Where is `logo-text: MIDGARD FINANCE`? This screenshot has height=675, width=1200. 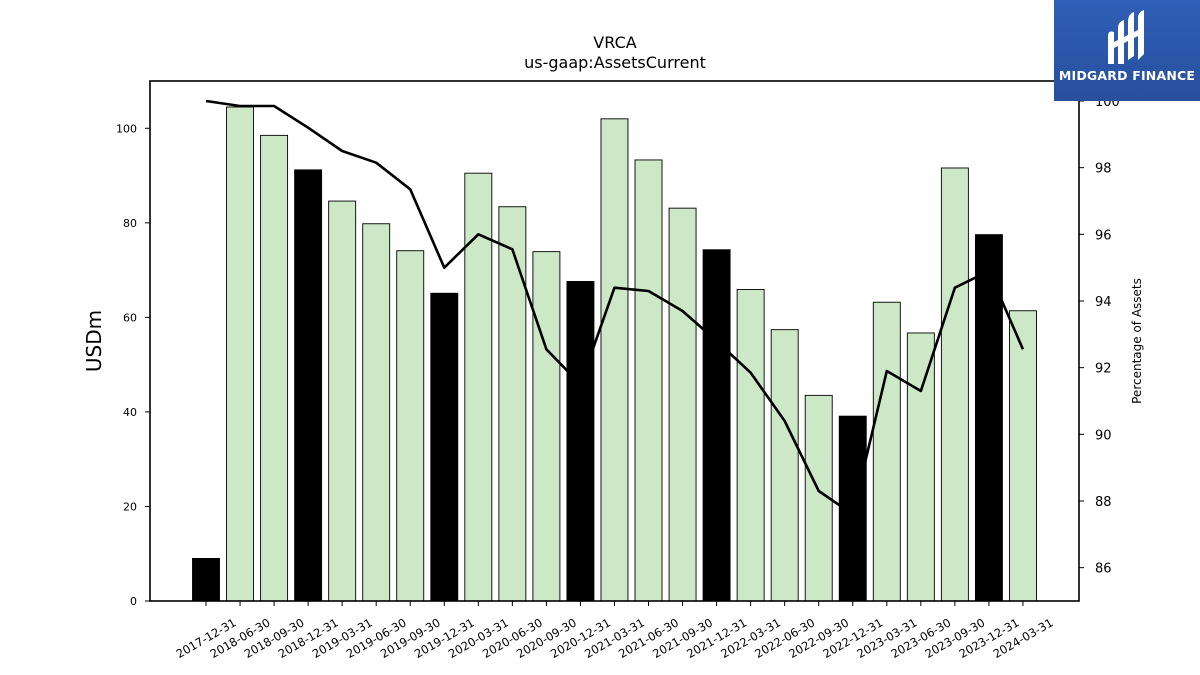 logo-text: MIDGARD FINANCE is located at coordinates (1127, 75).